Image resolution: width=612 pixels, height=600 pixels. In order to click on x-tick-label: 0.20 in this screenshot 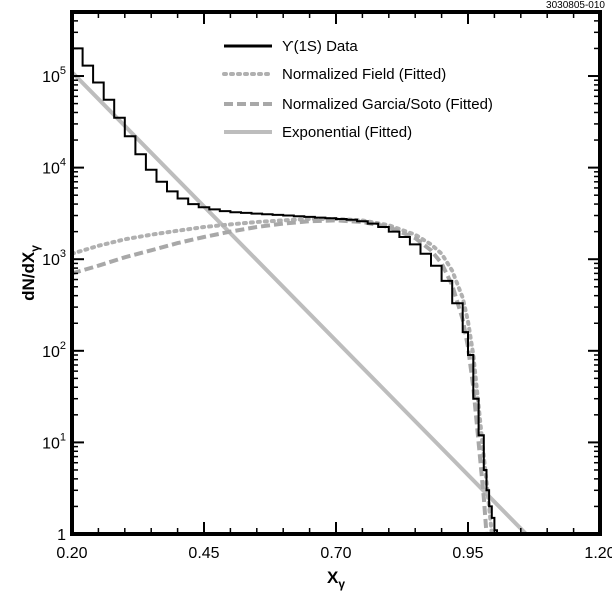, I will do `click(71, 553)`.